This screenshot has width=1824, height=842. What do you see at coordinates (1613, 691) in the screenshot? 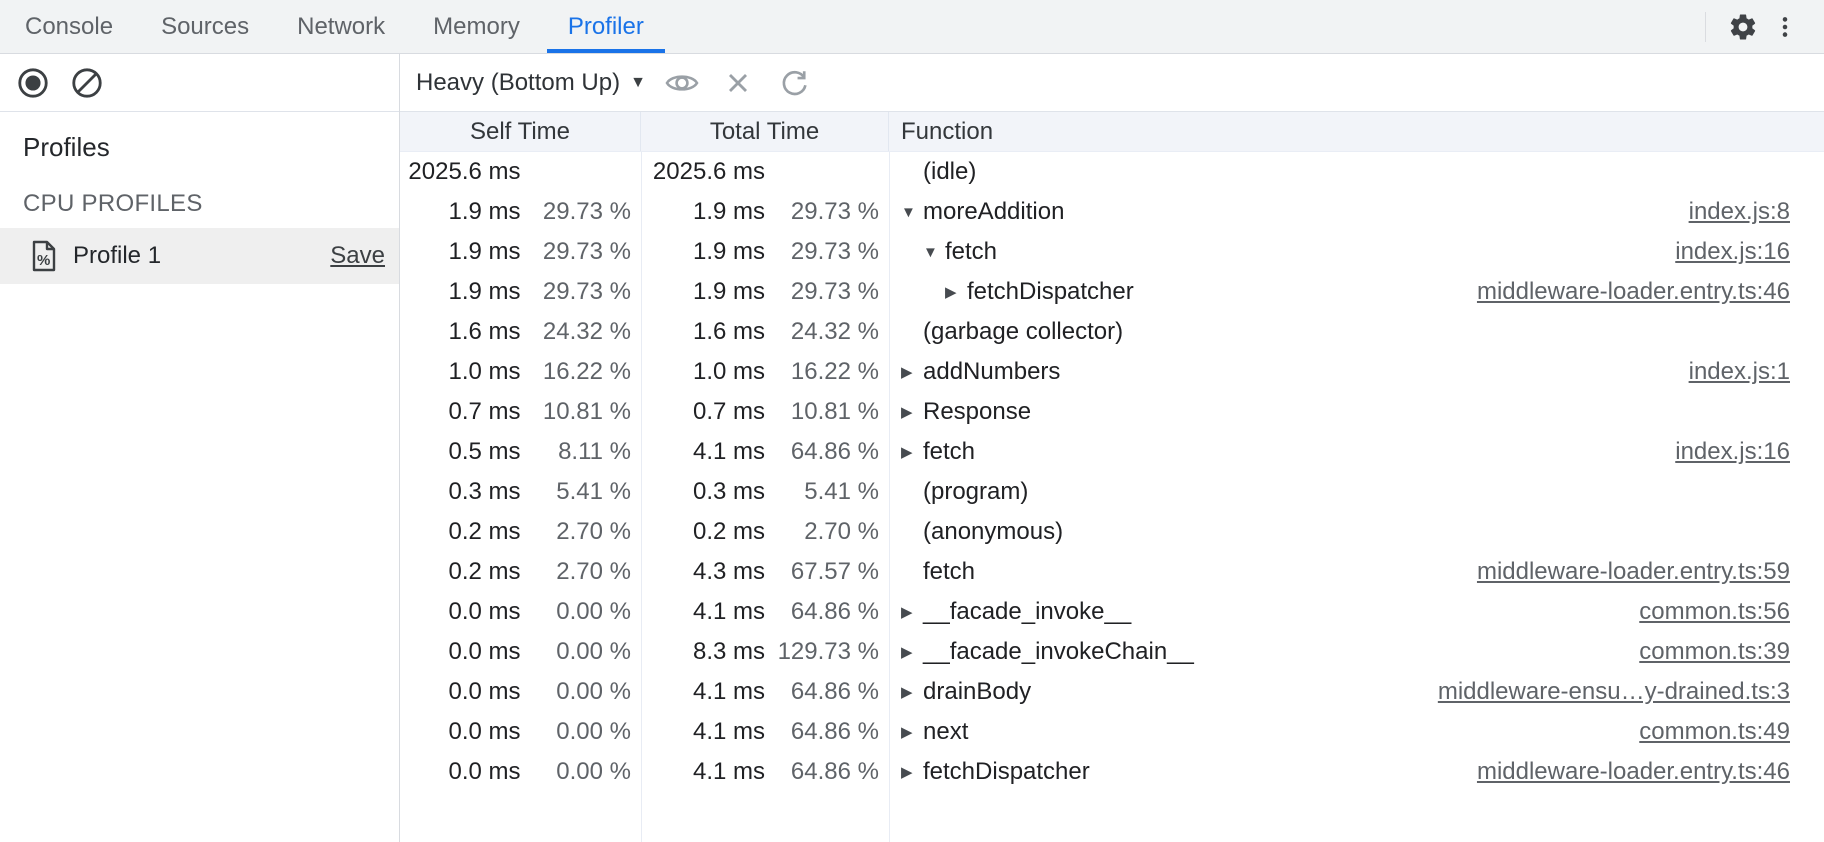
I see `source-location-link: middleware-ensu…y-drained.ts:3` at bounding box center [1613, 691].